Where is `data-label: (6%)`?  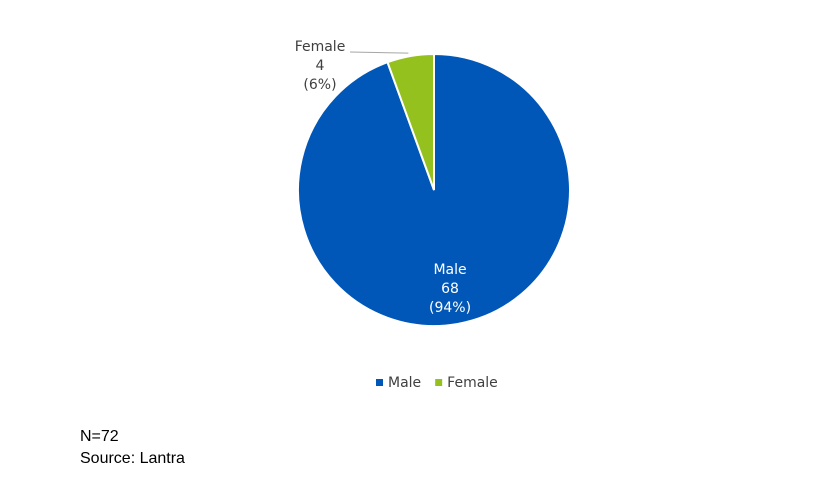 data-label: (6%) is located at coordinates (319, 85).